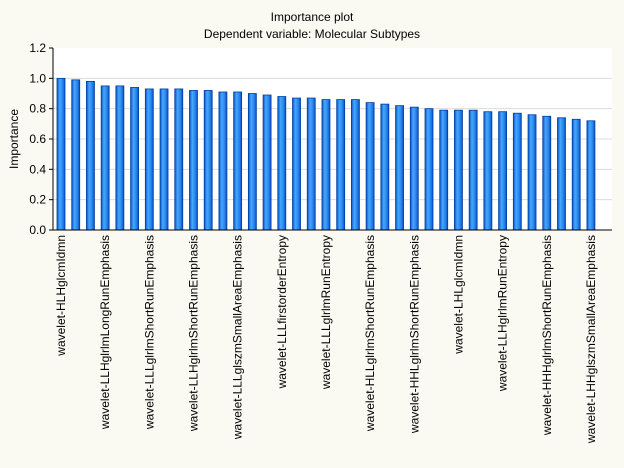 Image resolution: width=624 pixels, height=468 pixels. I want to click on x-tick-label: wavelet-HLHglcmIdmn, so click(61, 296).